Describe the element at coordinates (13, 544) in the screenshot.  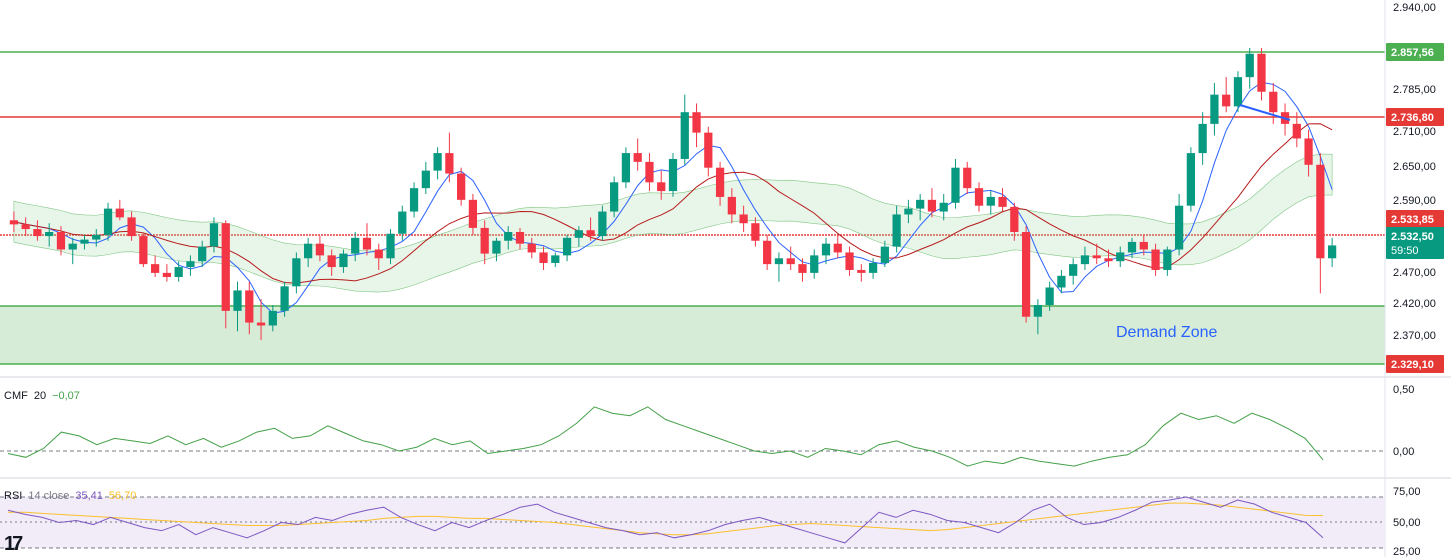
I see `tradingview-logo-icon: 17` at that location.